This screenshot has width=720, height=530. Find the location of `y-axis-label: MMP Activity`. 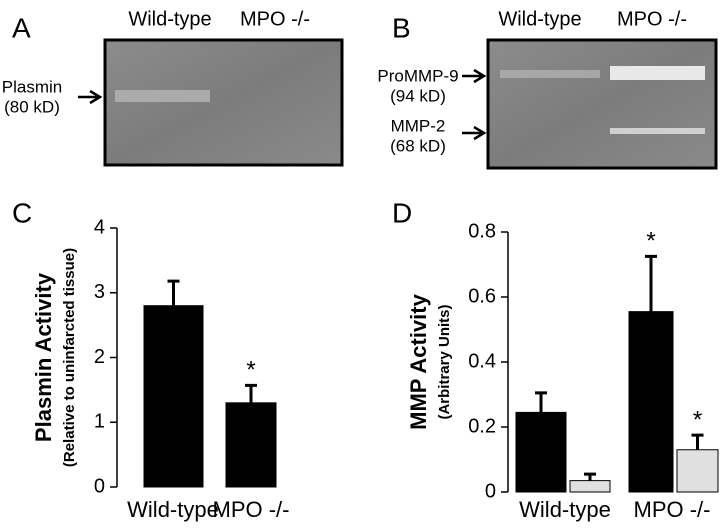

y-axis-label: MMP Activity is located at coordinates (418, 361).